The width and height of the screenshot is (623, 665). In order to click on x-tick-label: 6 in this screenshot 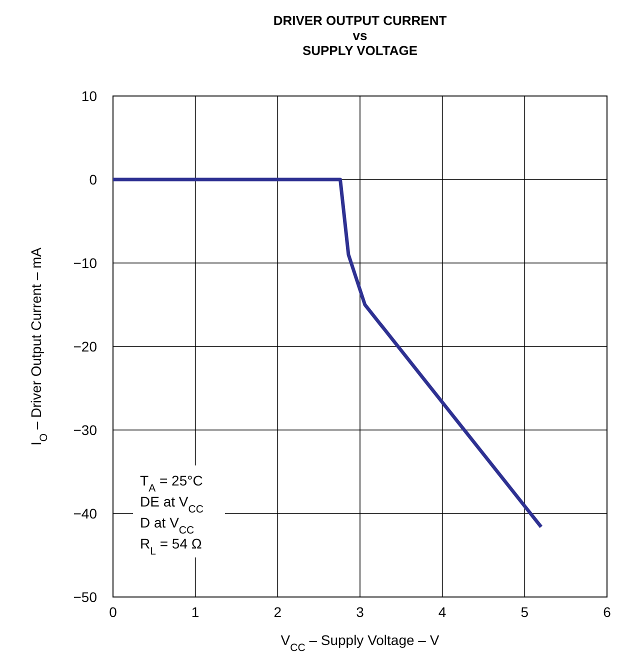, I will do `click(607, 612)`.